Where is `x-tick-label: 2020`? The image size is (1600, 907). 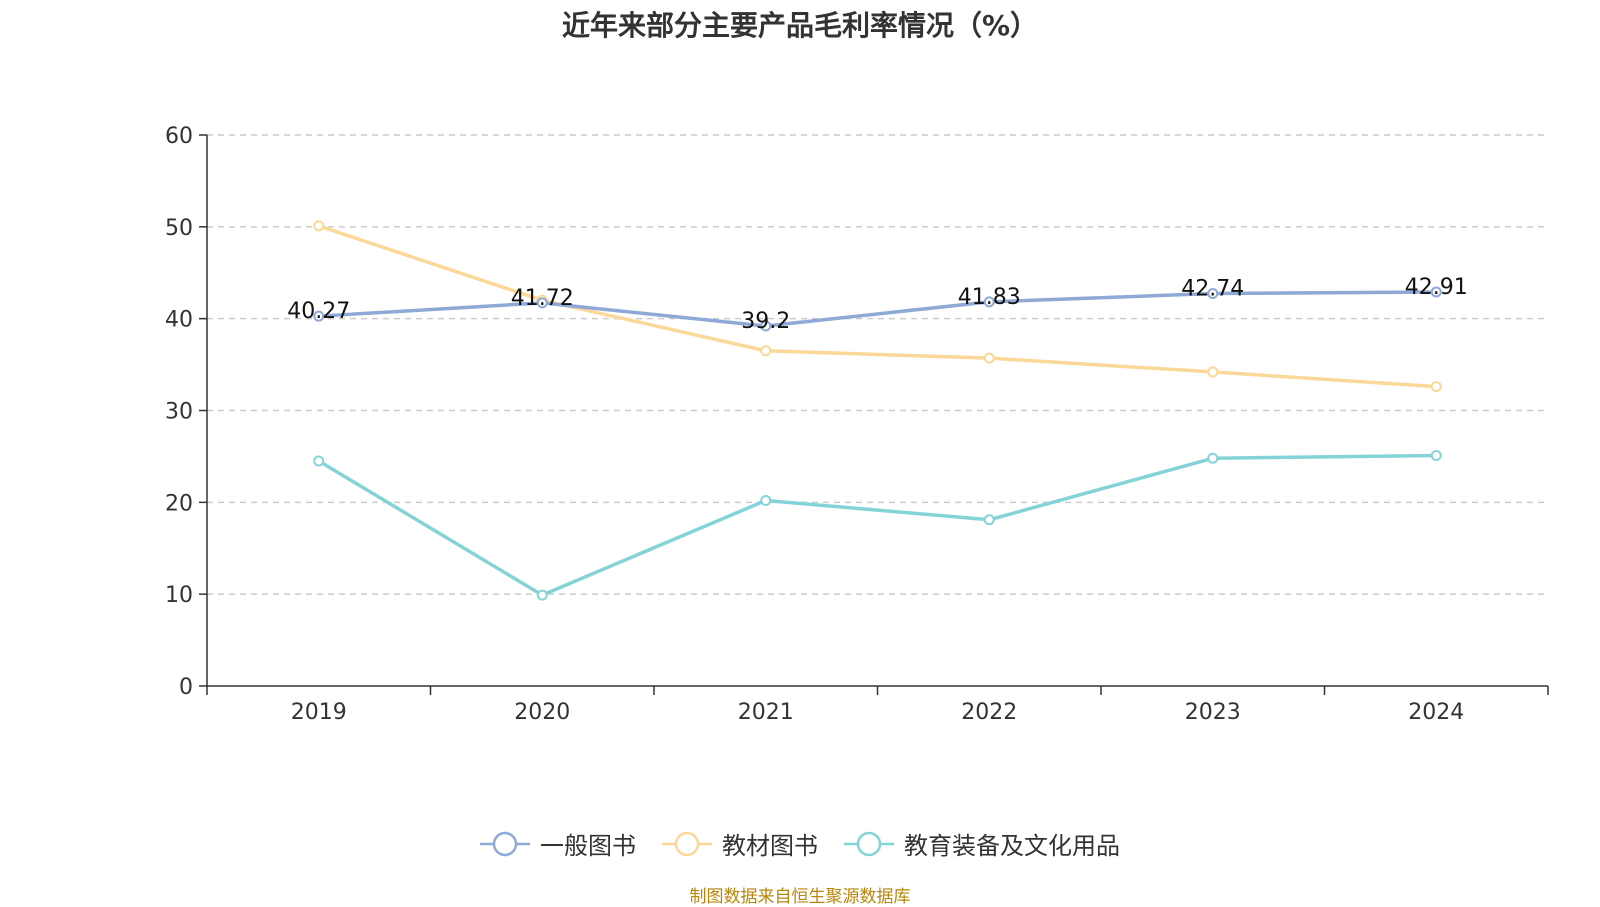
x-tick-label: 2020 is located at coordinates (542, 712).